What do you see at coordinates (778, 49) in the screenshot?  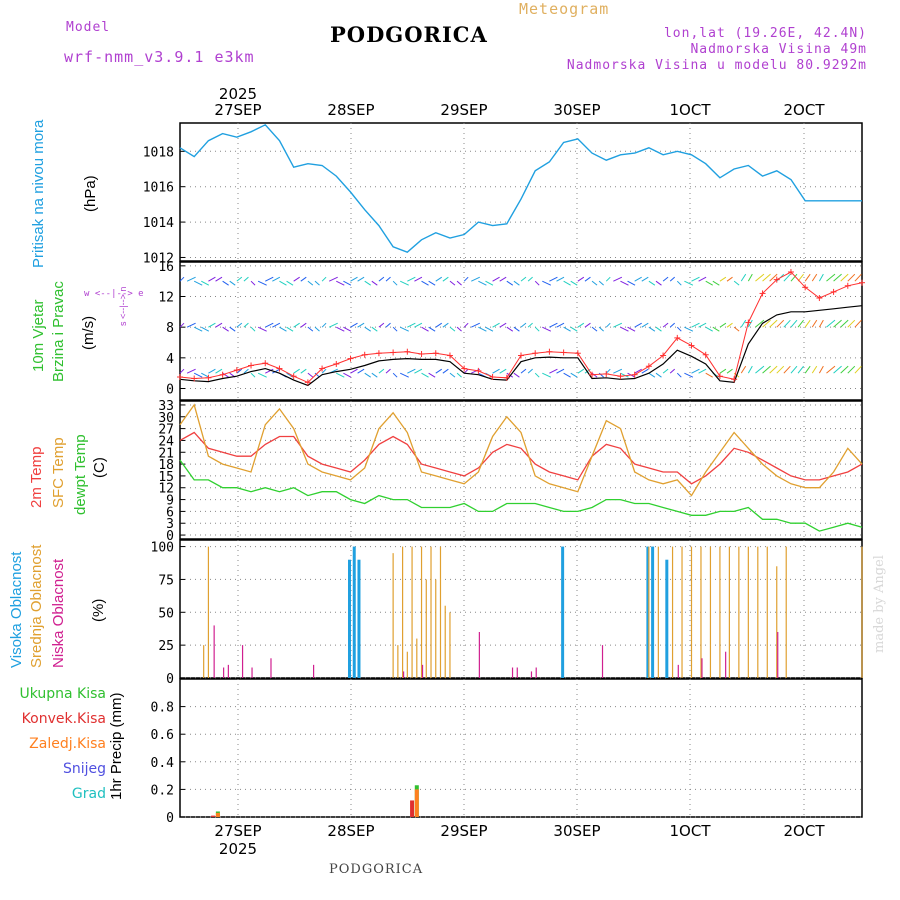 I see `altitude: Nadmorska Visina 49m` at bounding box center [778, 49].